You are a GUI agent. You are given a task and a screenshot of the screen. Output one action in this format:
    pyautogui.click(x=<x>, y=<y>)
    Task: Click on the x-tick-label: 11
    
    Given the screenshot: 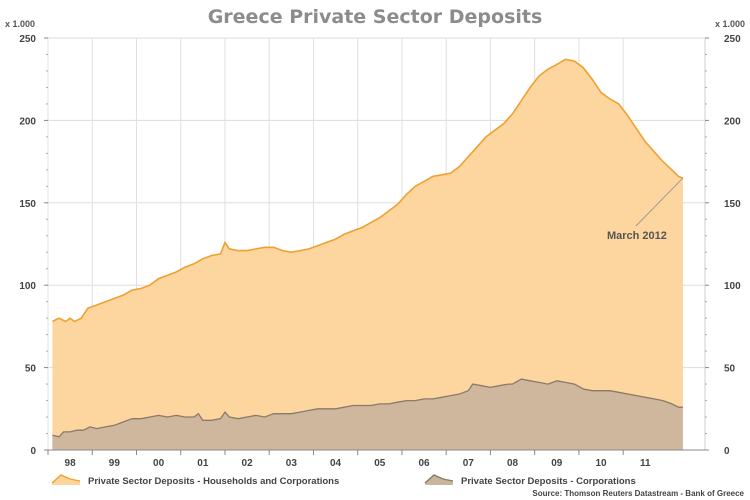 What is the action you would take?
    pyautogui.click(x=645, y=463)
    